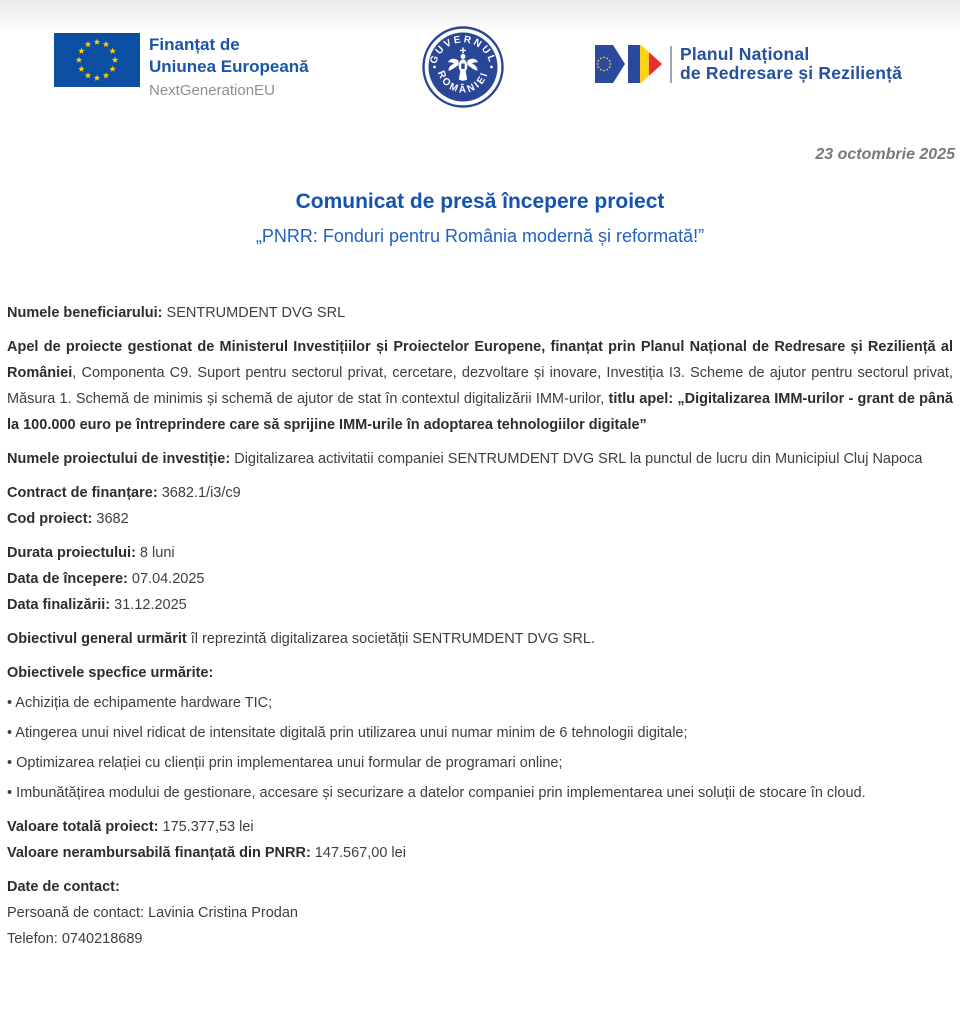 This screenshot has width=960, height=1035. I want to click on eu-funded-line1: Finanțat de, so click(194, 44).